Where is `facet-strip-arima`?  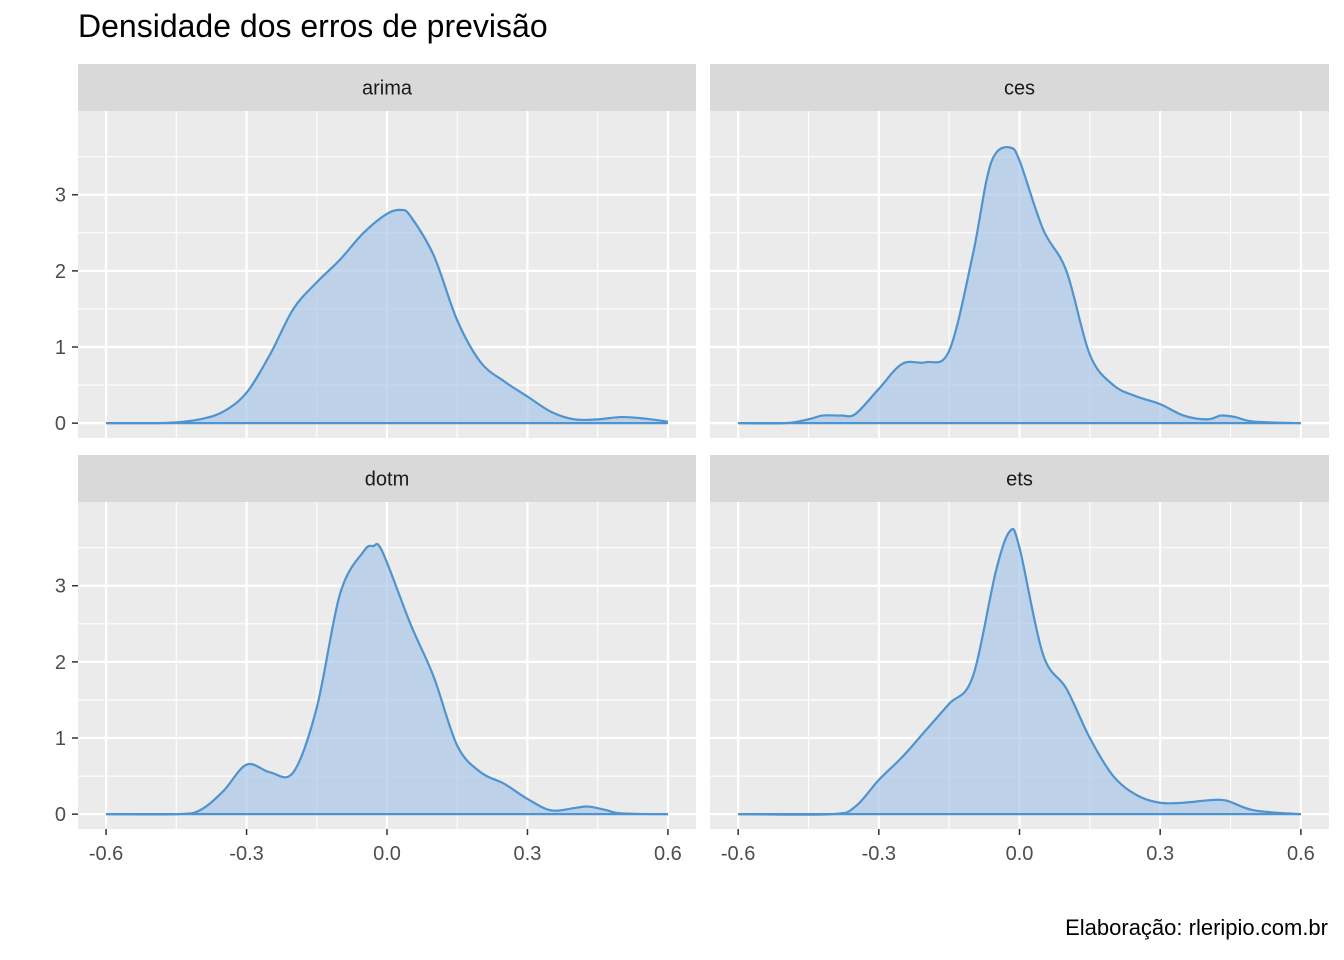 facet-strip-arima is located at coordinates (387, 87).